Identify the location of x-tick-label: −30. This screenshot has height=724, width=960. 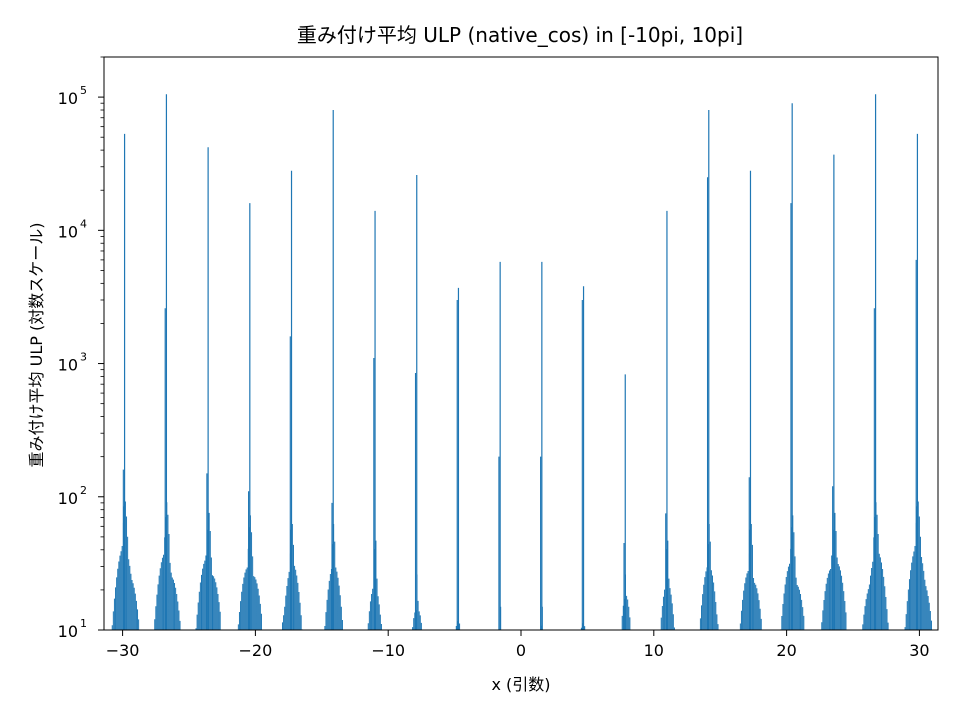
(123, 650).